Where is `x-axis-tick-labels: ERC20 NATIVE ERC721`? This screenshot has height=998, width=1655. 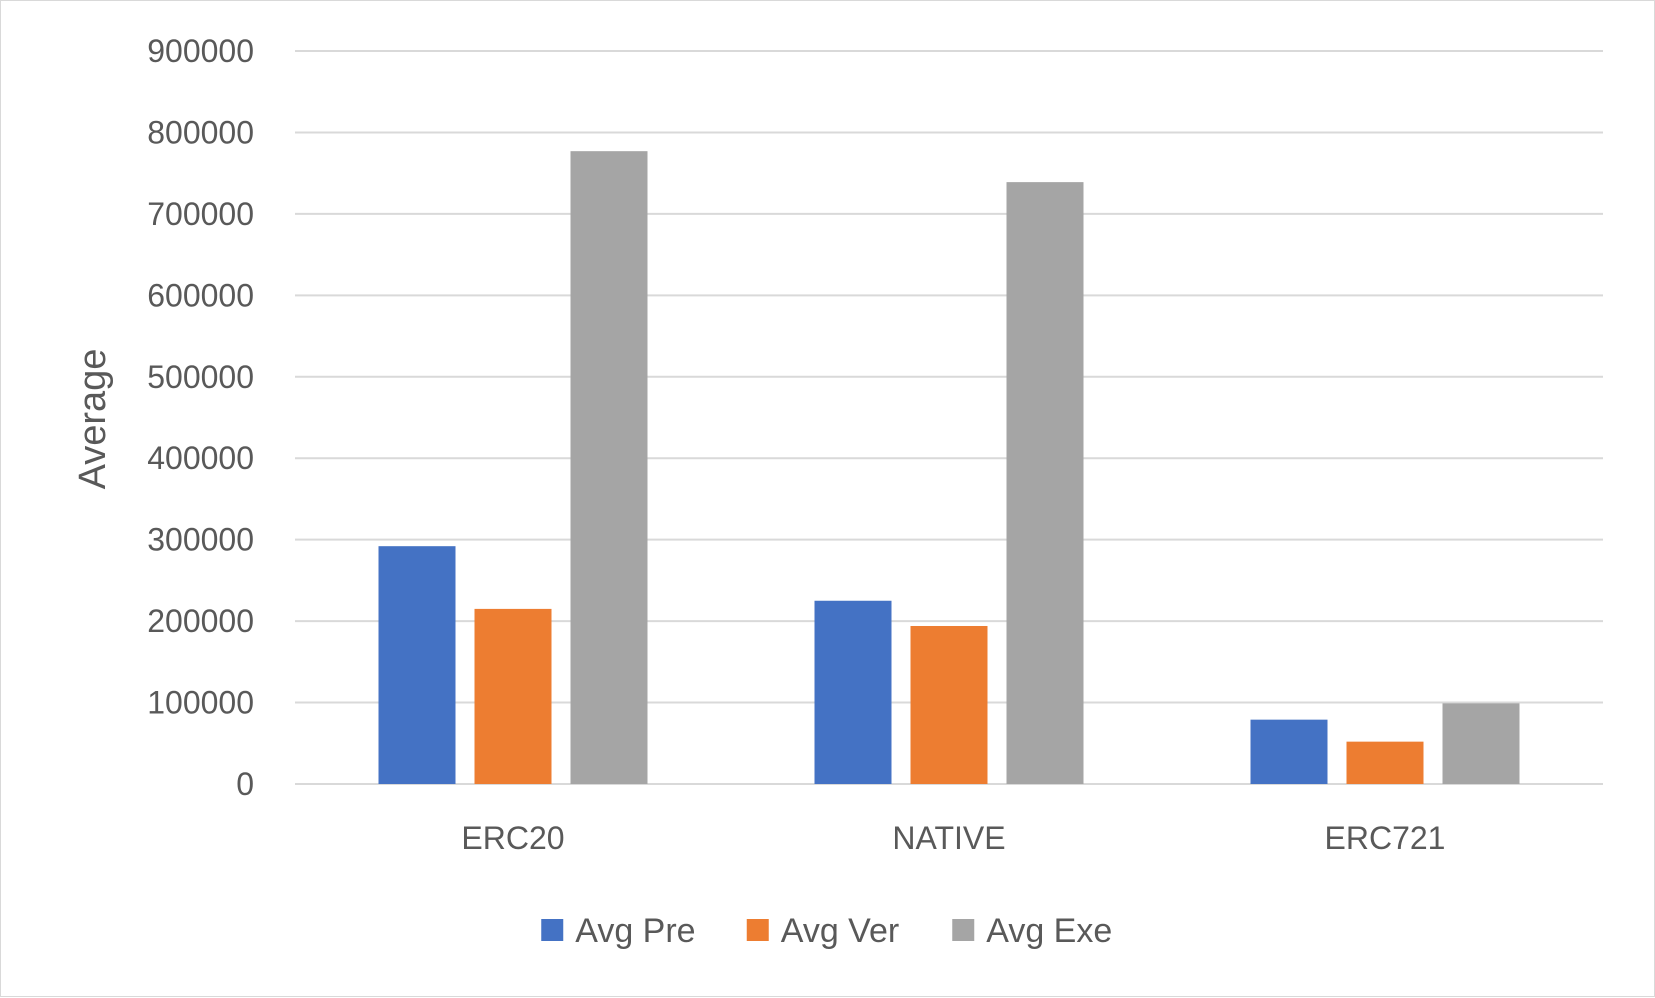
x-axis-tick-labels: ERC20 NATIVE ERC721 is located at coordinates (953, 838).